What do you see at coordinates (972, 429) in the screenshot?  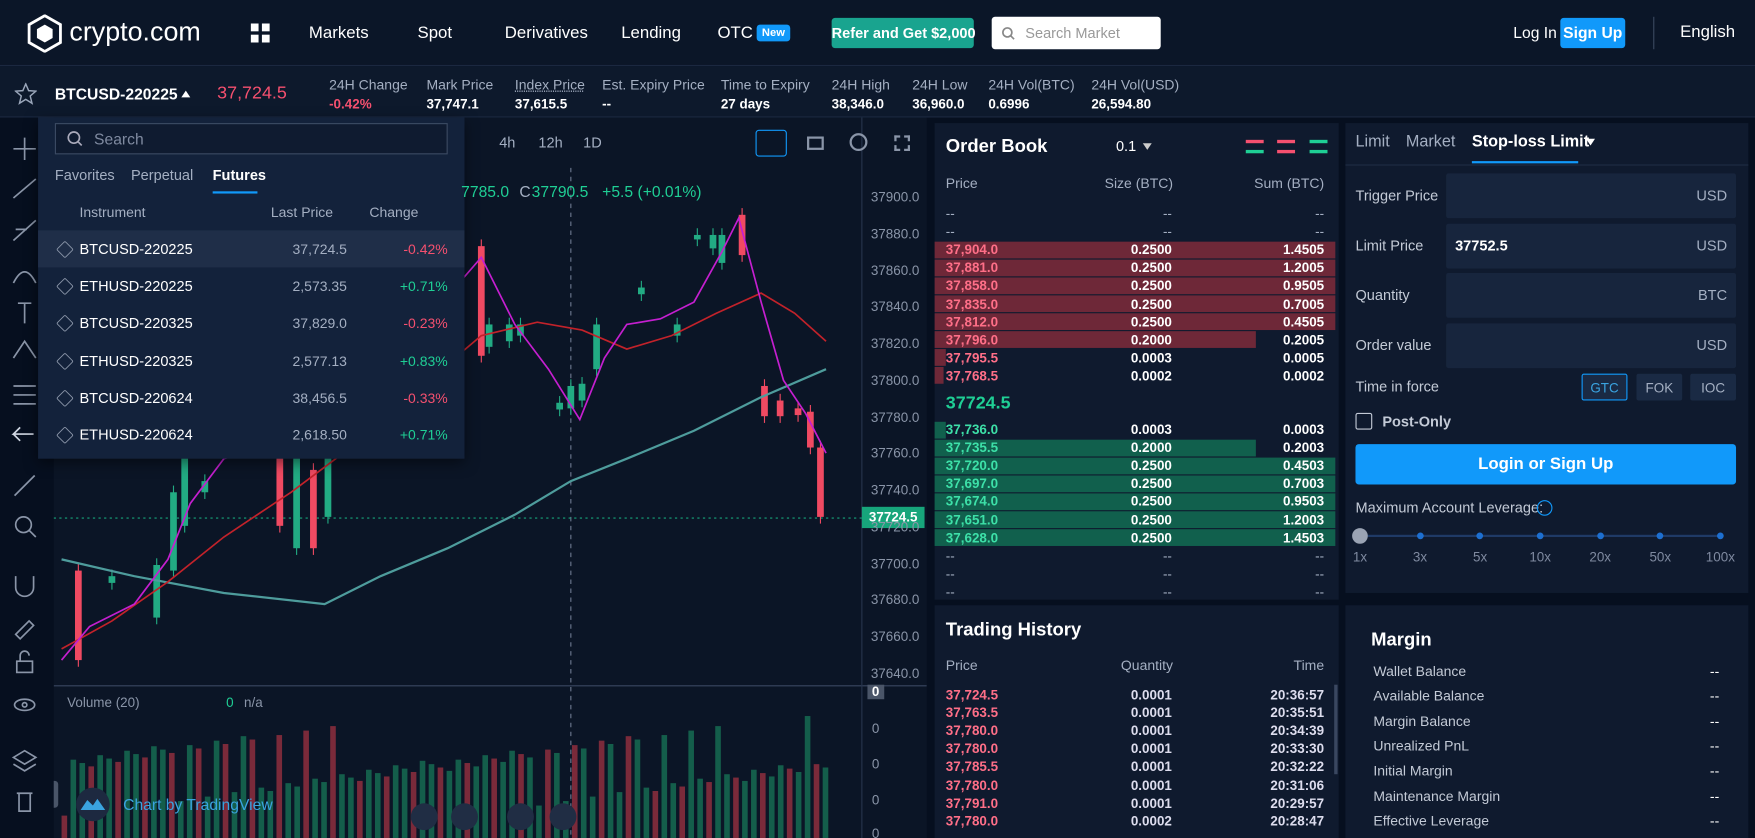 I see `book-price: 37,736.0` at bounding box center [972, 429].